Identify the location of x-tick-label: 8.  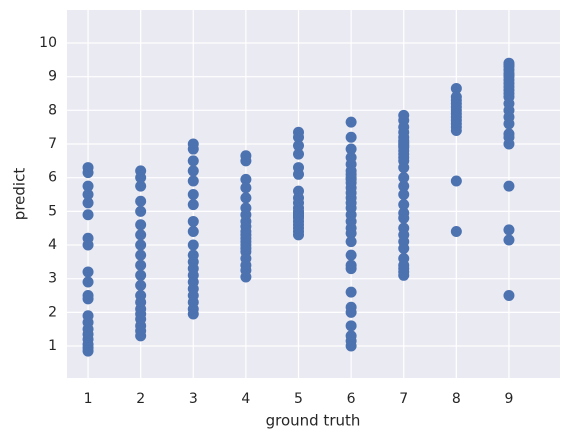
(456, 399).